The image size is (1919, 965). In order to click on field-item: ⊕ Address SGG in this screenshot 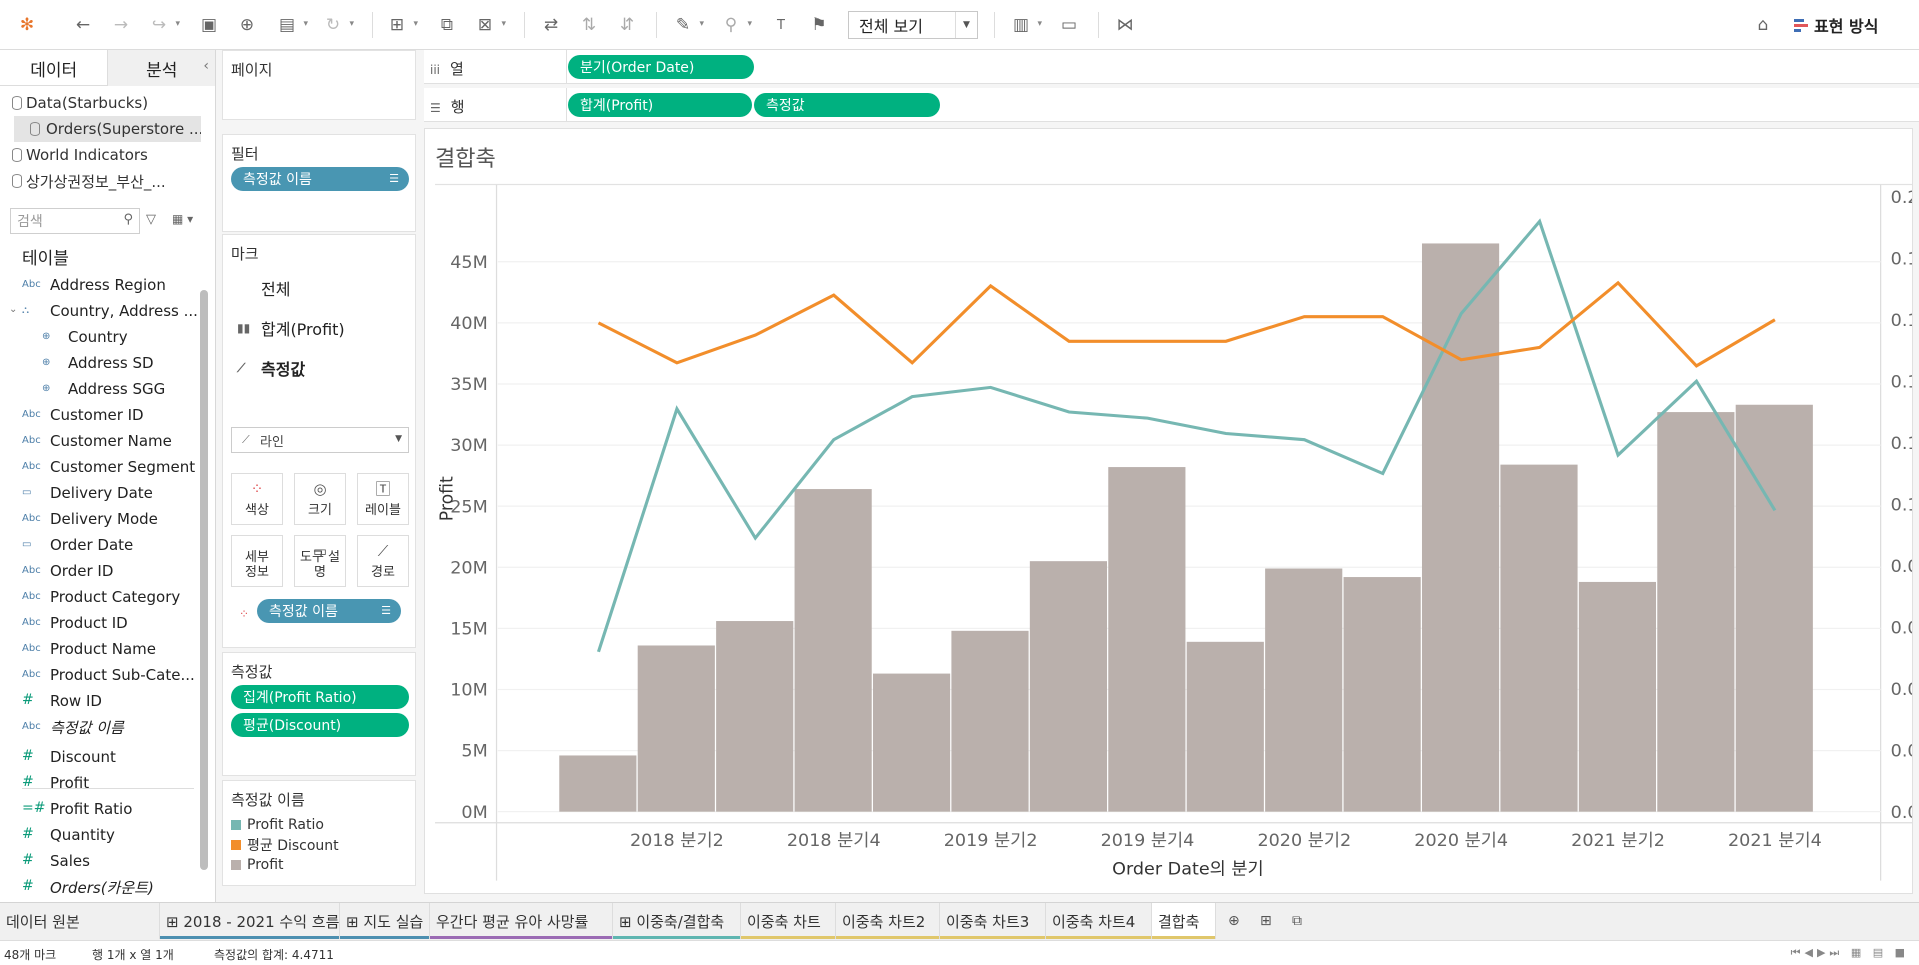, I will do `click(100, 389)`.